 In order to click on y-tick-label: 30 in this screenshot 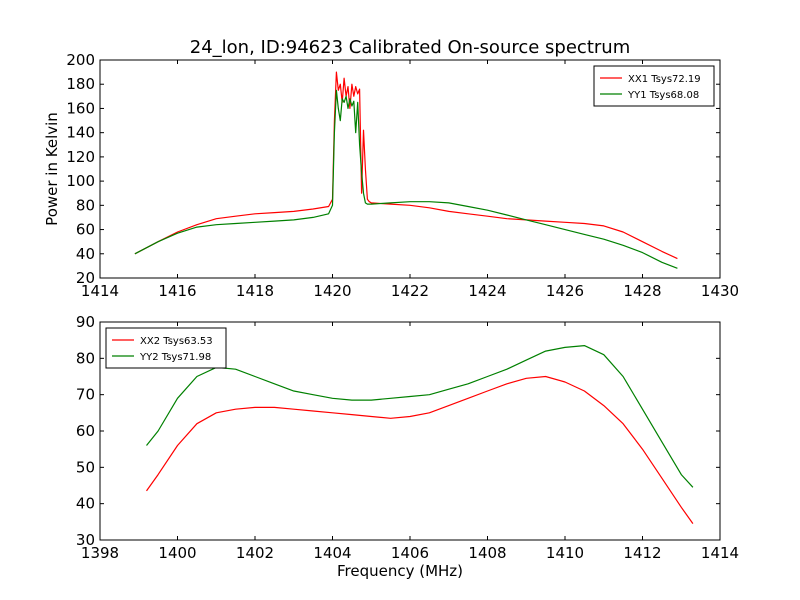, I will do `click(85, 540)`.